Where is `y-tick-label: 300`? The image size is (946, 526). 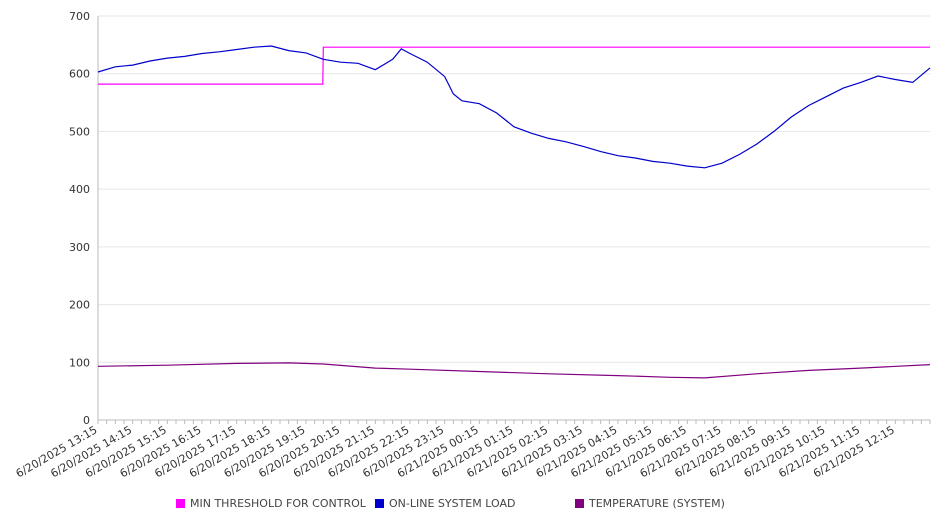
y-tick-label: 300 is located at coordinates (79, 247).